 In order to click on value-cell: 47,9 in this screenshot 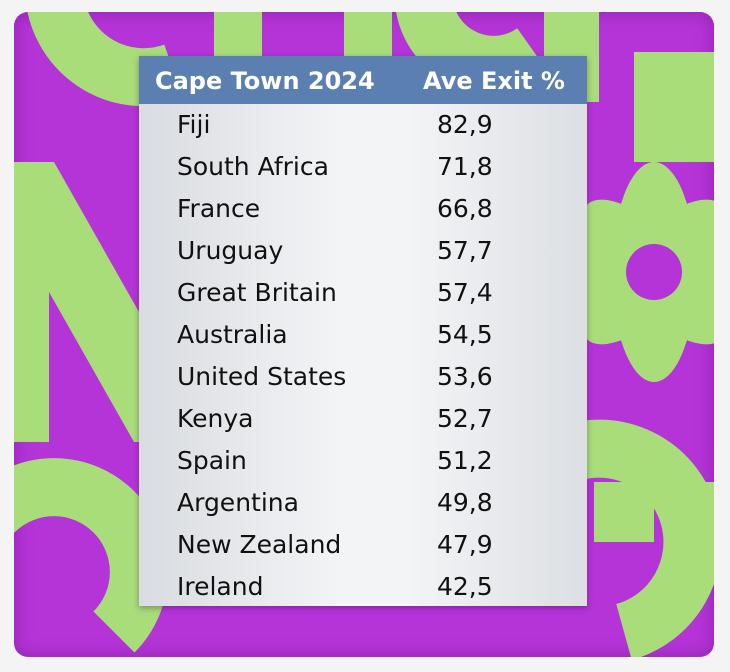, I will do `click(465, 544)`.